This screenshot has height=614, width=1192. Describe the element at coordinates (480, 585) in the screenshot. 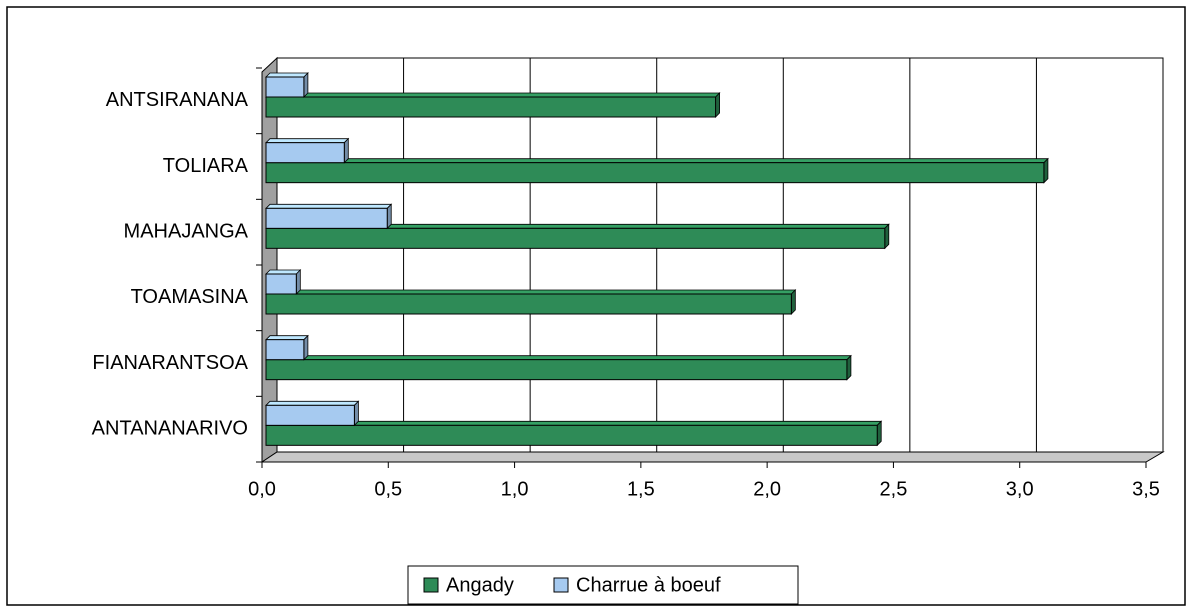

I see `legend-label: Angady` at that location.